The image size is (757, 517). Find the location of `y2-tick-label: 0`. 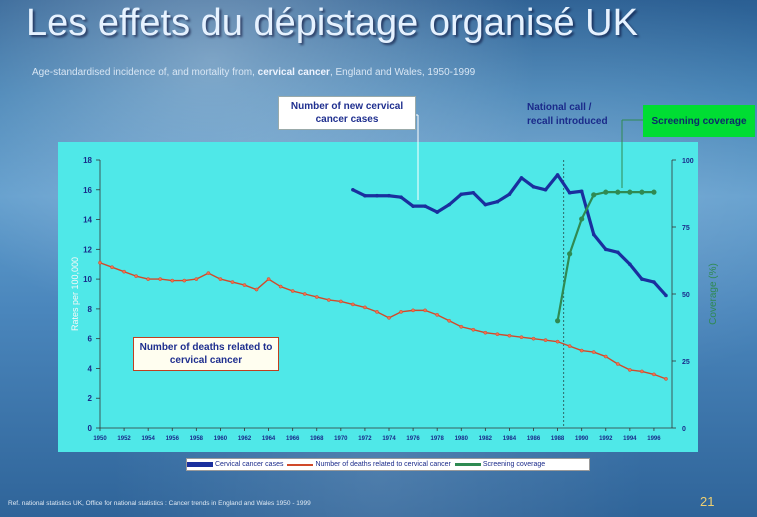

y2-tick-label: 0 is located at coordinates (684, 429).